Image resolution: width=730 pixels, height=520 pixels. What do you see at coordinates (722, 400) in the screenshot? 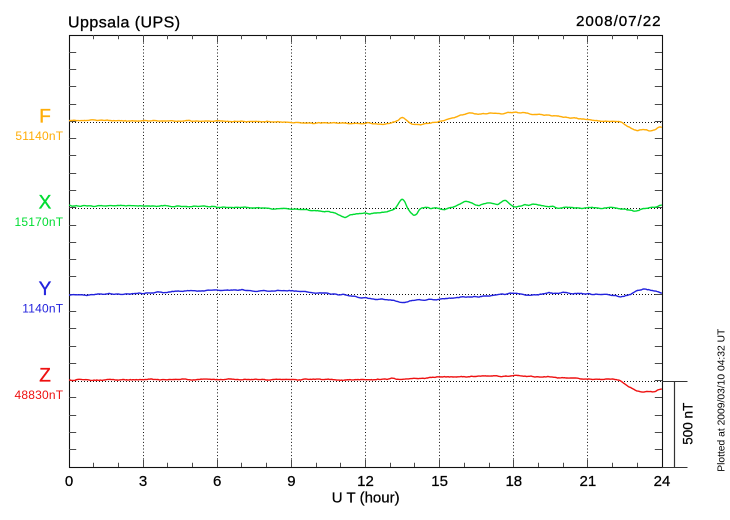
I see `svg-text: Plotted at 2009/03/10 04:32 UT` at bounding box center [722, 400].